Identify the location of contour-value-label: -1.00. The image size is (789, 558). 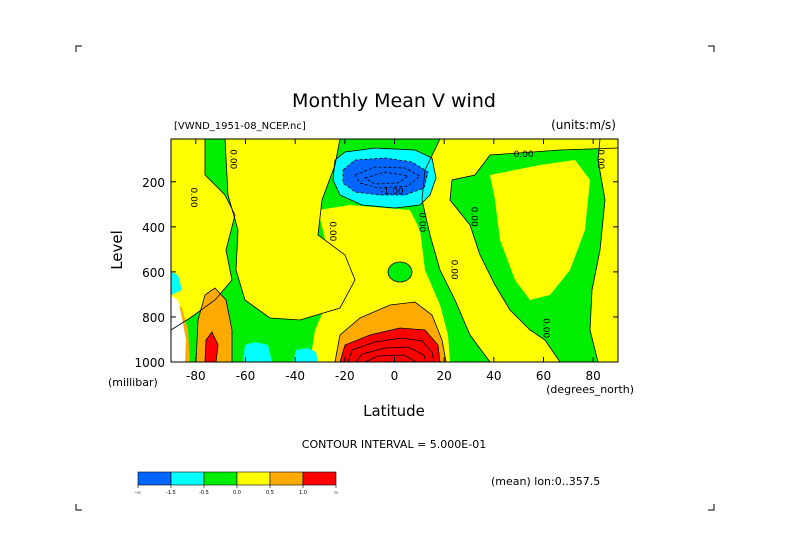
(392, 192).